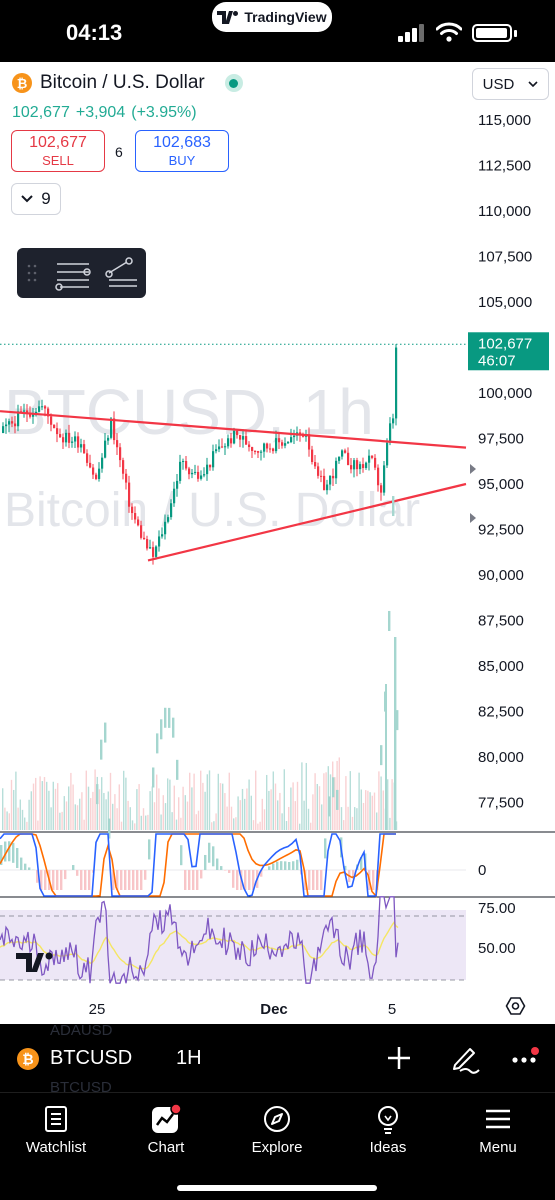  What do you see at coordinates (166, 1147) in the screenshot?
I see `tab-label: Chart` at bounding box center [166, 1147].